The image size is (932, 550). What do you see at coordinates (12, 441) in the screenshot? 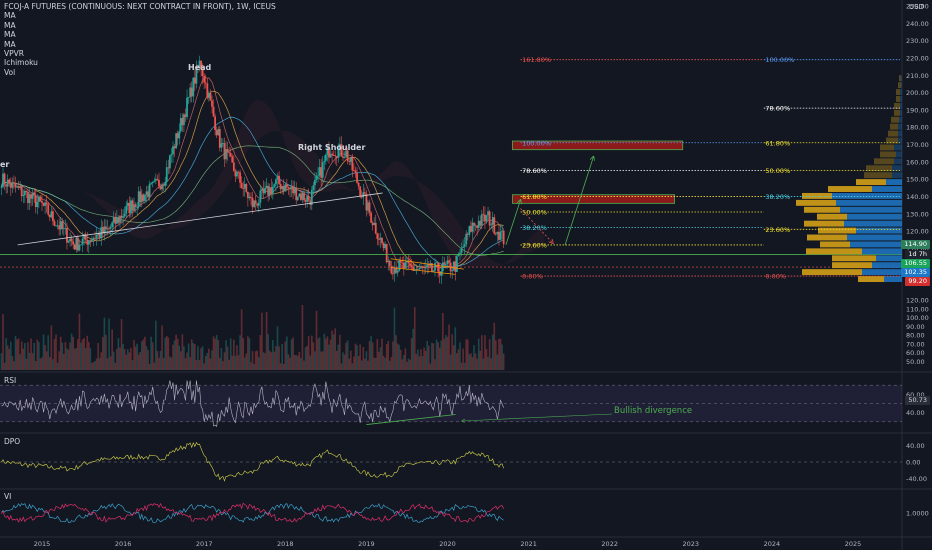
I see `dpo-label: DPO` at bounding box center [12, 441].